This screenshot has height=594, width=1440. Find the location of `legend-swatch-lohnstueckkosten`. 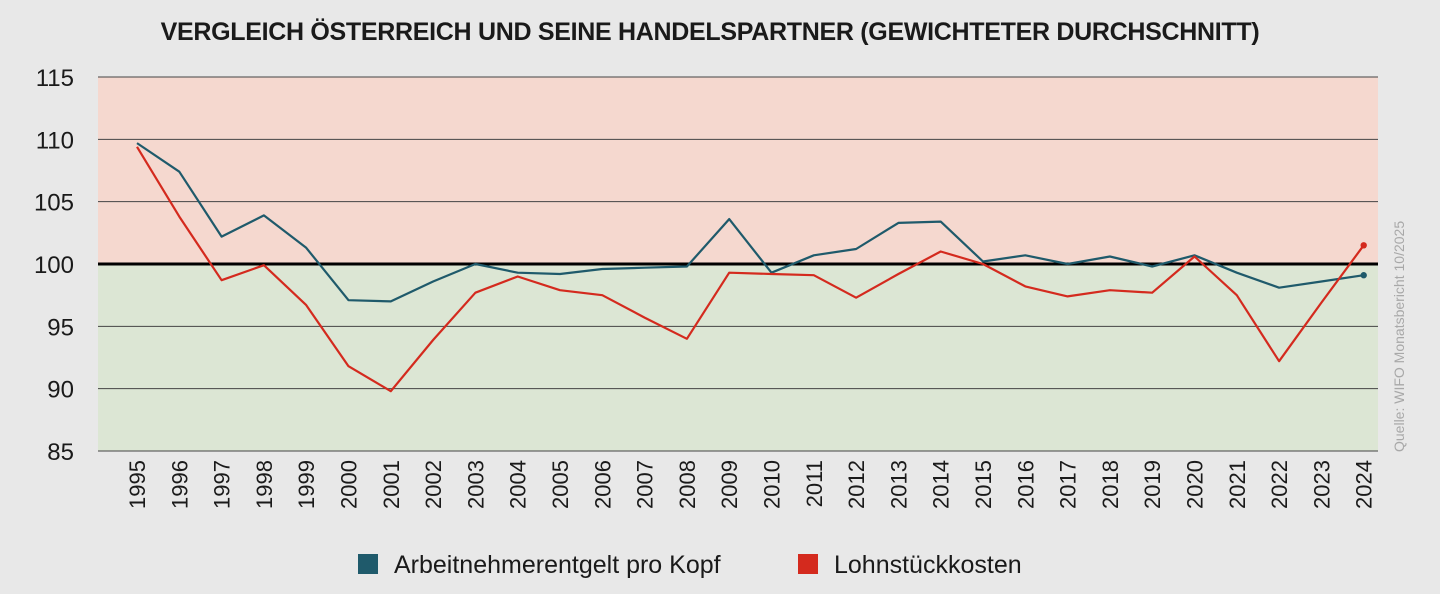

legend-swatch-lohnstueckkosten is located at coordinates (808, 564).